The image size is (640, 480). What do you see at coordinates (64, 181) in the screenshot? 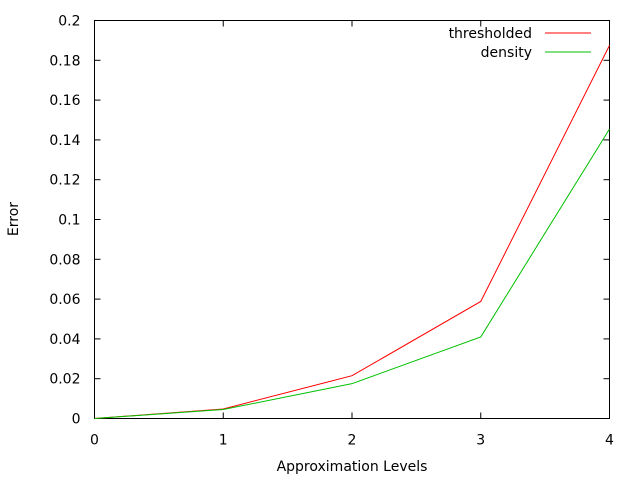
I see `y-tick-label: 0.12` at bounding box center [64, 181].